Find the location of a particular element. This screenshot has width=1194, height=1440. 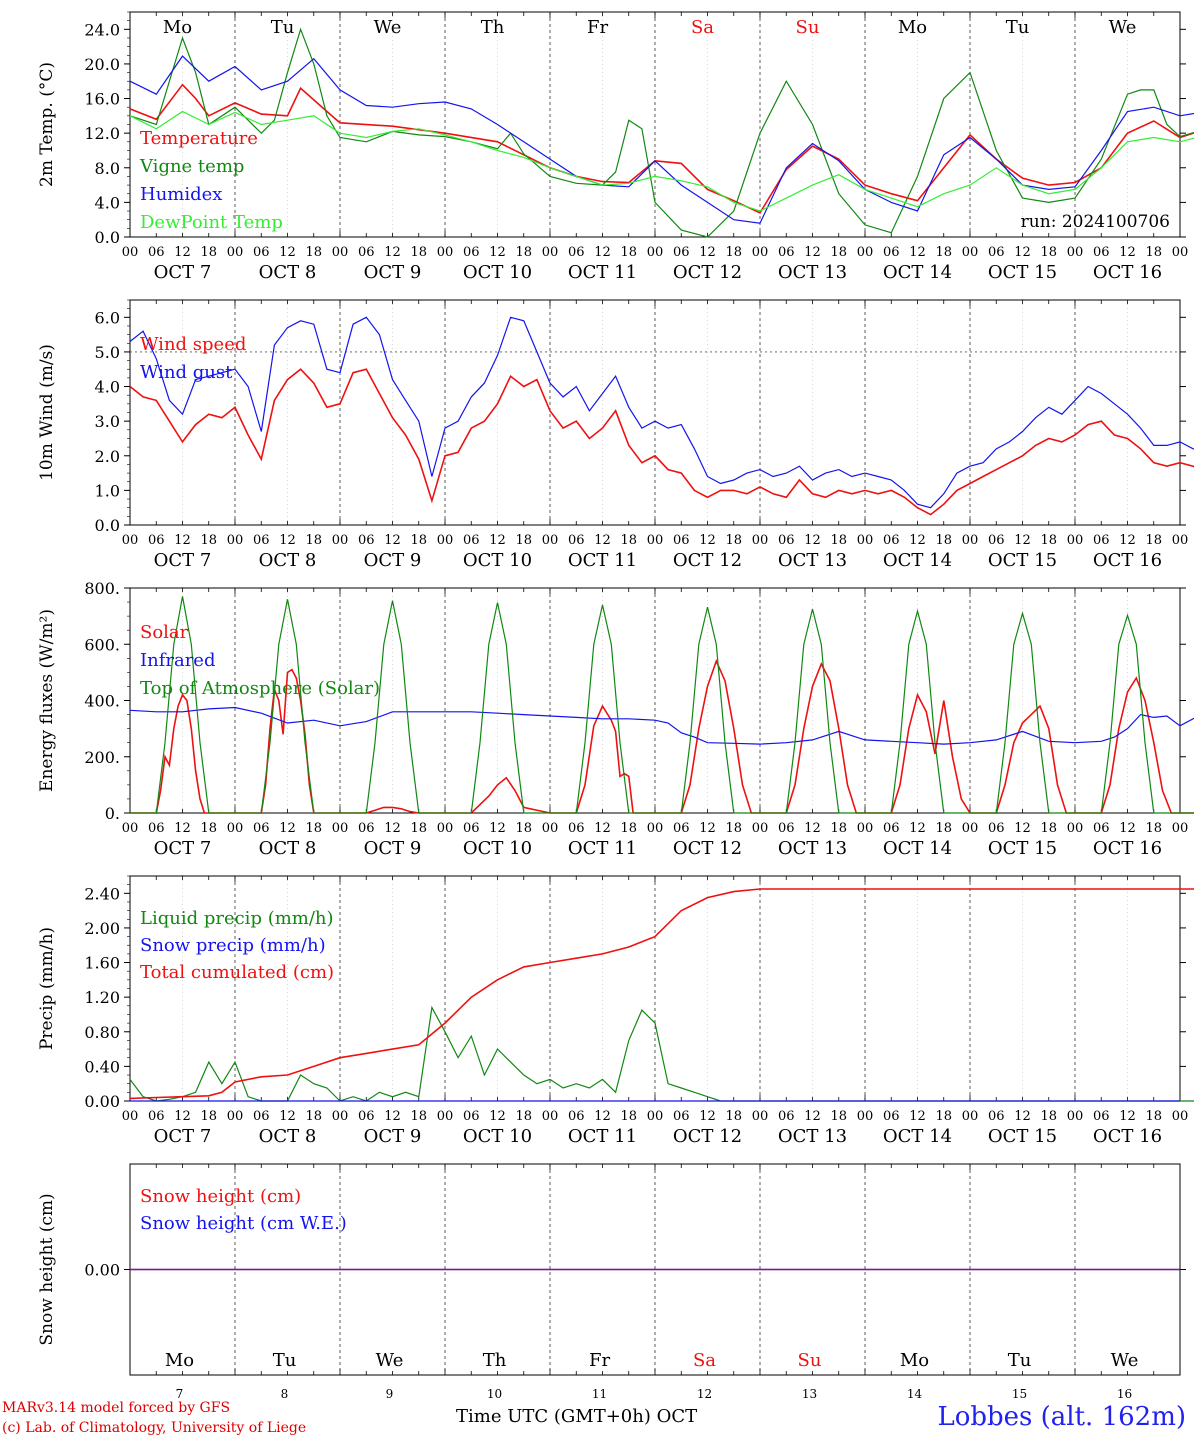

date-label: OCT 16 is located at coordinates (1127, 848).